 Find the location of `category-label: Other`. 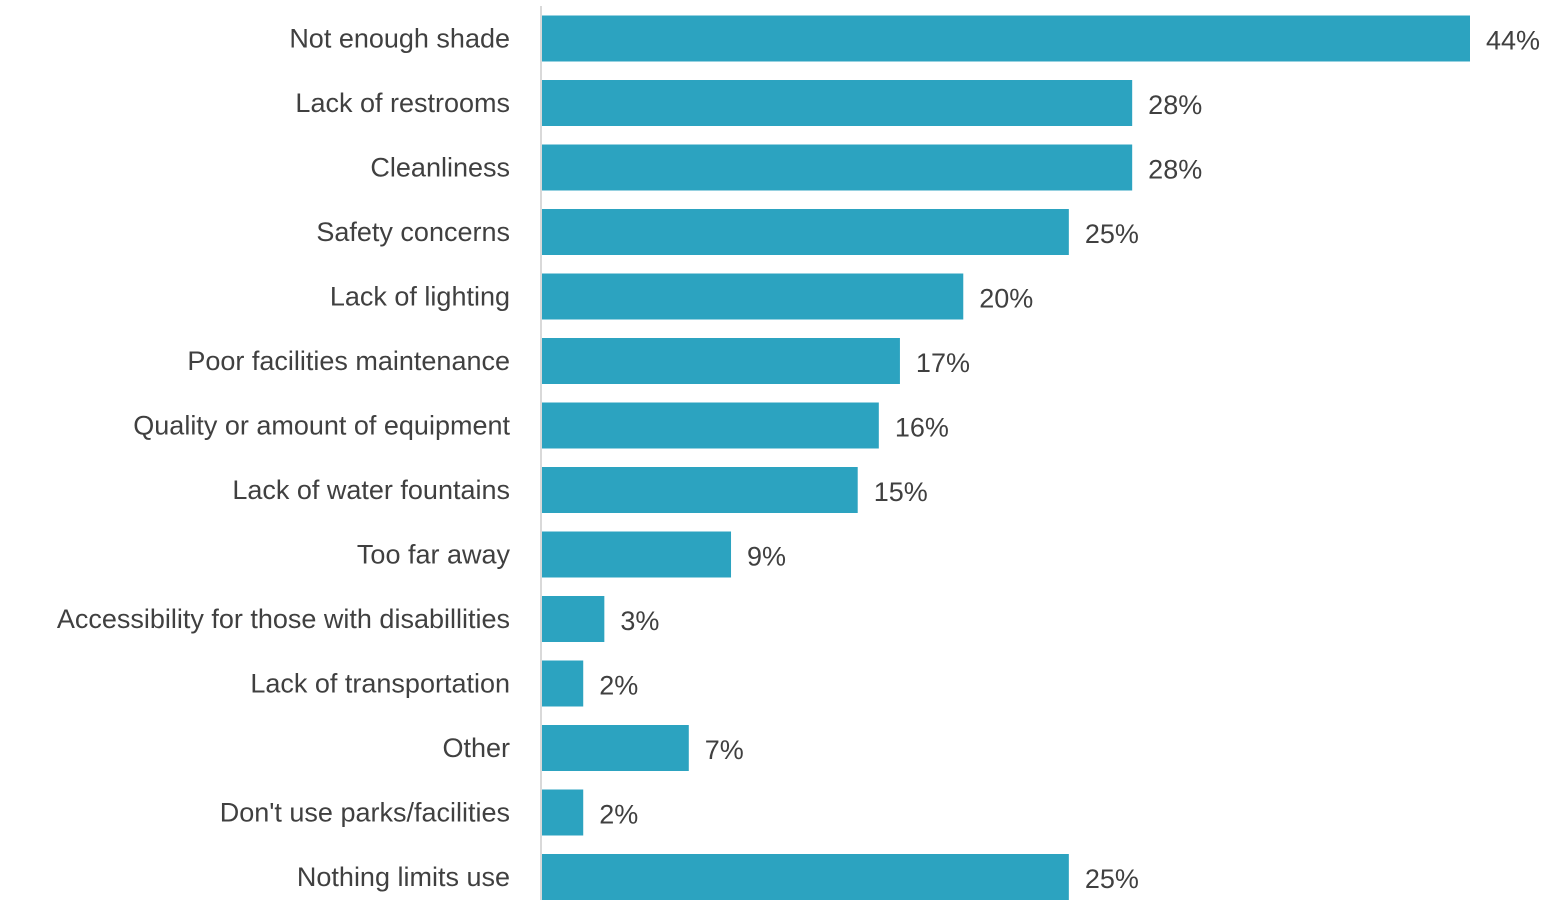

category-label: Other is located at coordinates (476, 748).